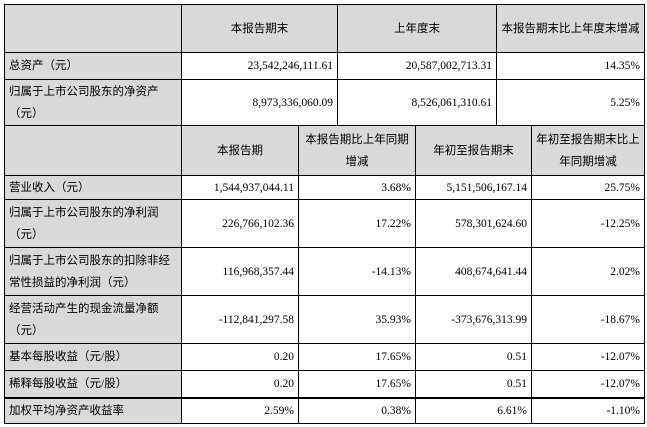  What do you see at coordinates (473, 223) in the screenshot?
I see `cell: 578,301,624.60` at bounding box center [473, 223].